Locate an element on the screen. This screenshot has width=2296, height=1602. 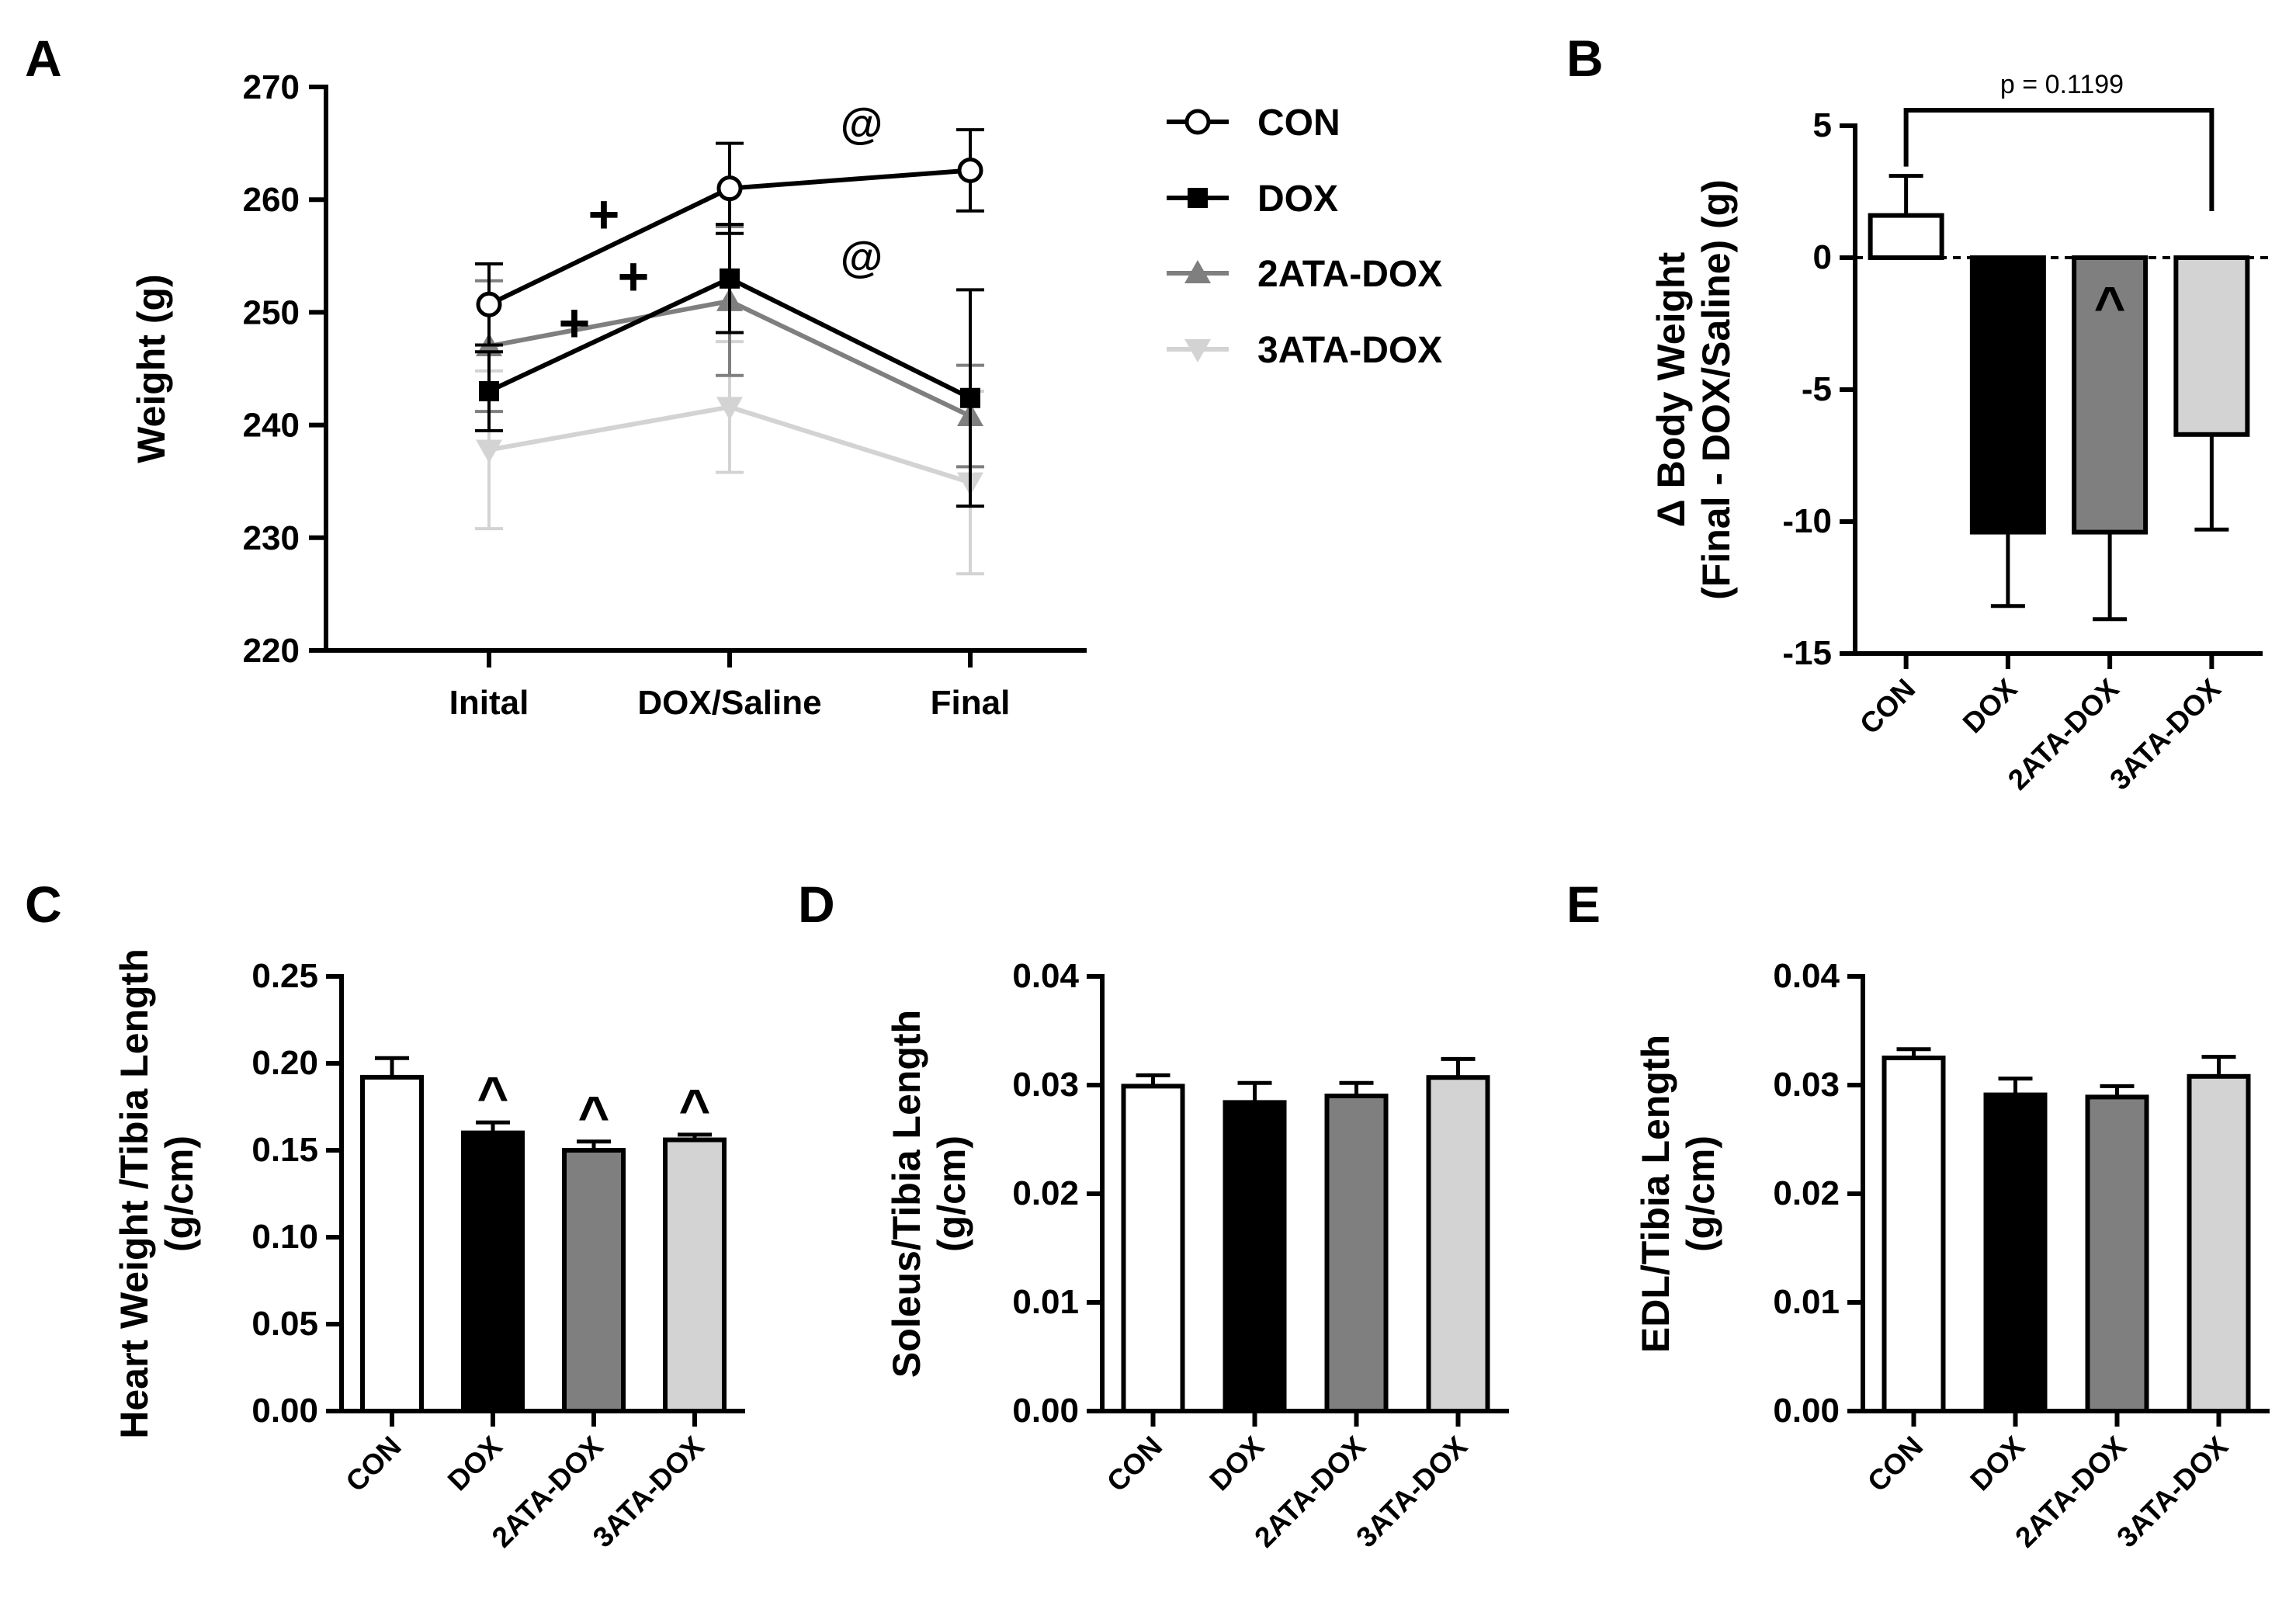
panel-d-y-axis-label-line: (g/cm) is located at coordinates (951, 1194).